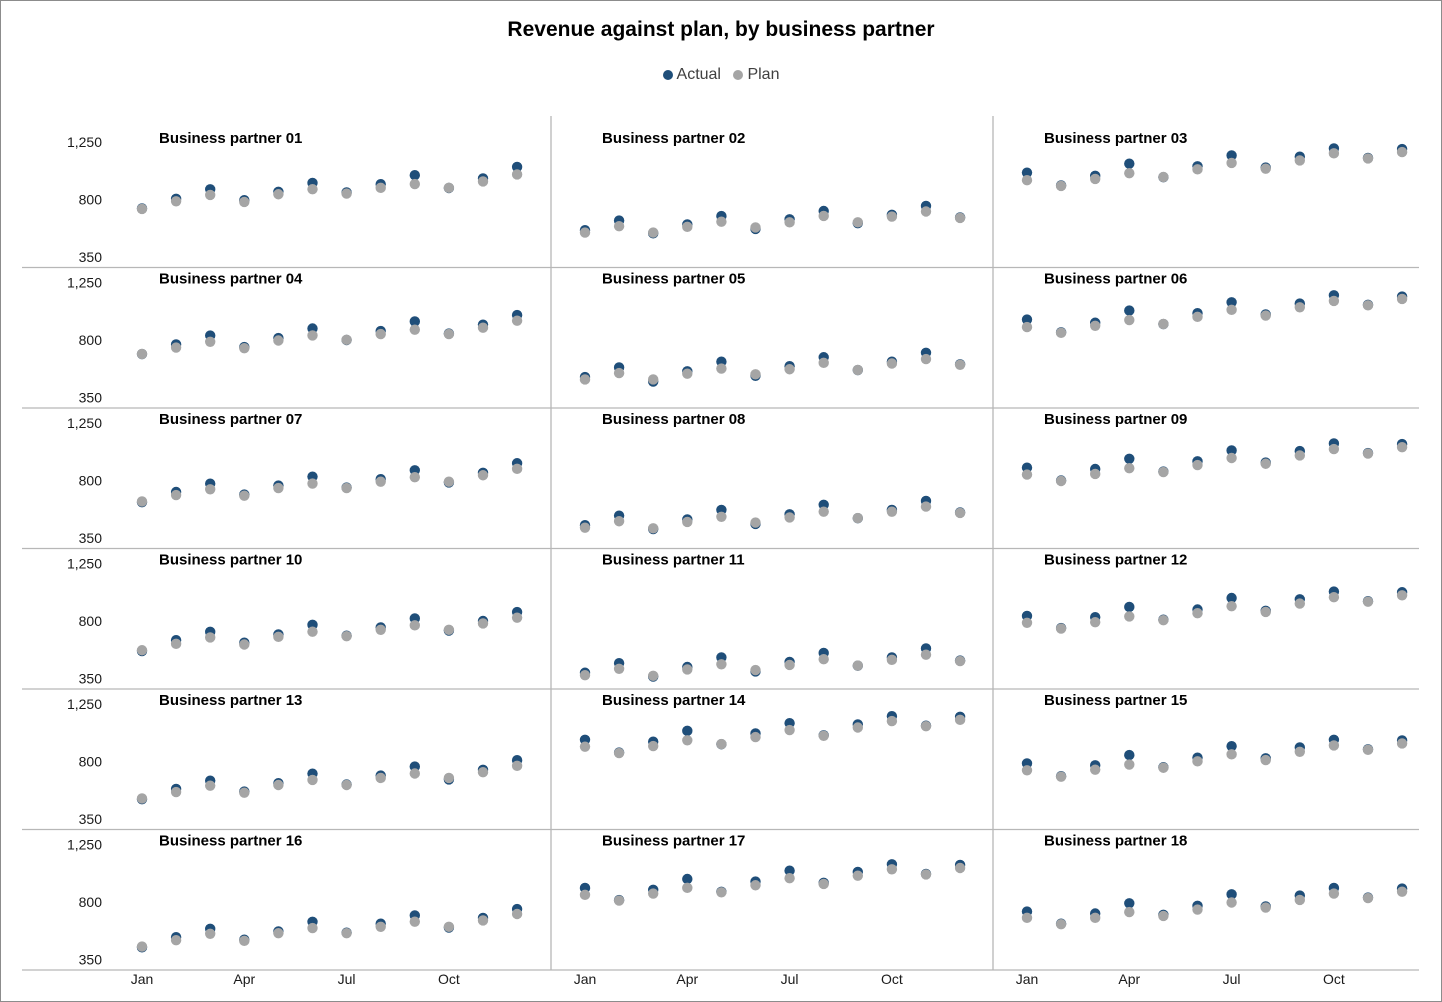 The width and height of the screenshot is (1442, 1002). Describe the element at coordinates (231, 279) in the screenshot. I see `panel-title: Business partner 04` at that location.